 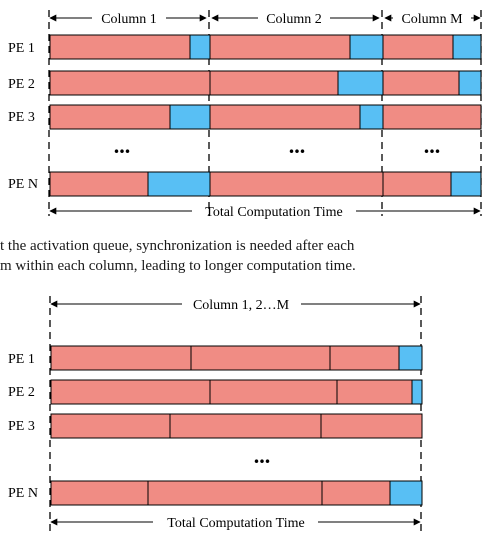 I want to click on top-total-label: Total Computation Time, so click(x=273, y=212).